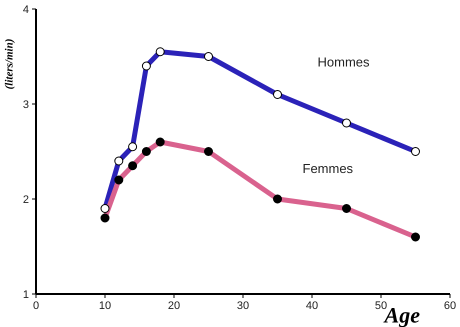  Describe the element at coordinates (25, 104) in the screenshot. I see `y-tick-label: 3` at that location.